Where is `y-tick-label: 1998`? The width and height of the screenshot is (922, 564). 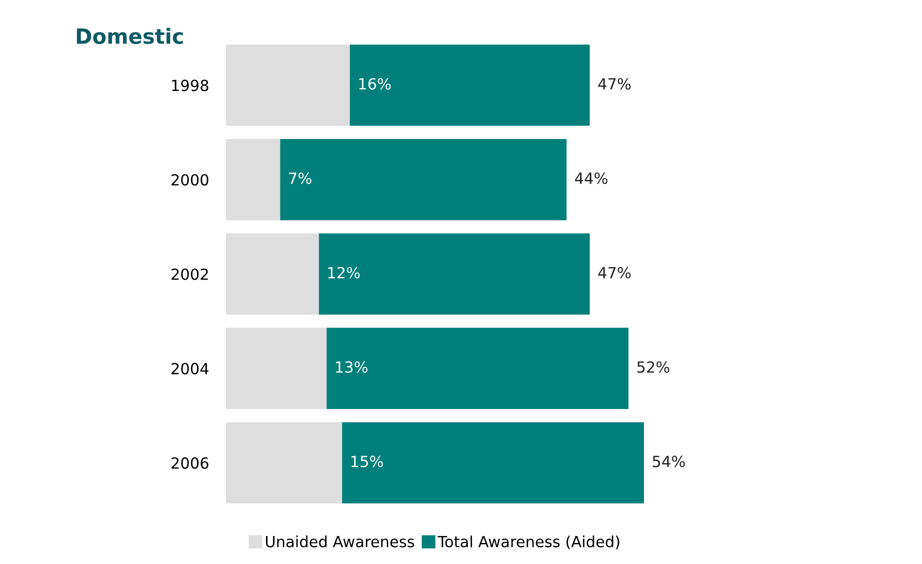 y-tick-label: 1998 is located at coordinates (190, 86).